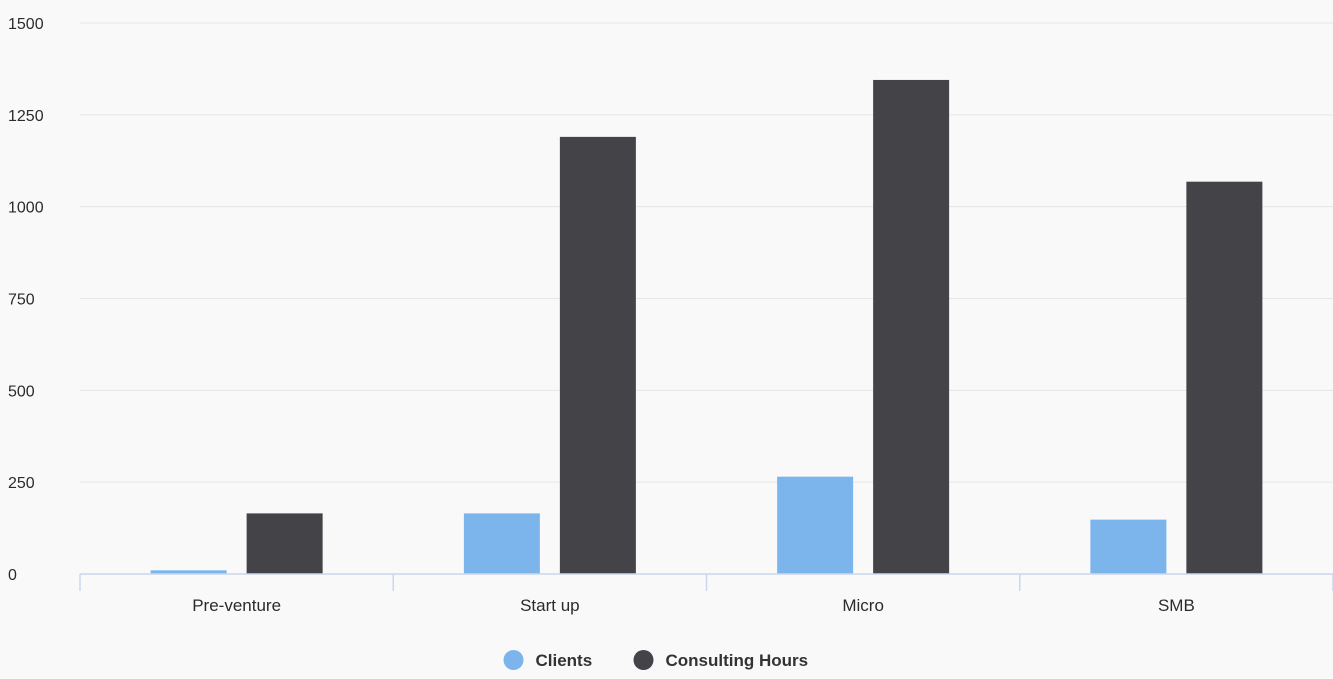 Image resolution: width=1333 pixels, height=679 pixels. What do you see at coordinates (26, 24) in the screenshot?
I see `y-tick-label: 1500` at bounding box center [26, 24].